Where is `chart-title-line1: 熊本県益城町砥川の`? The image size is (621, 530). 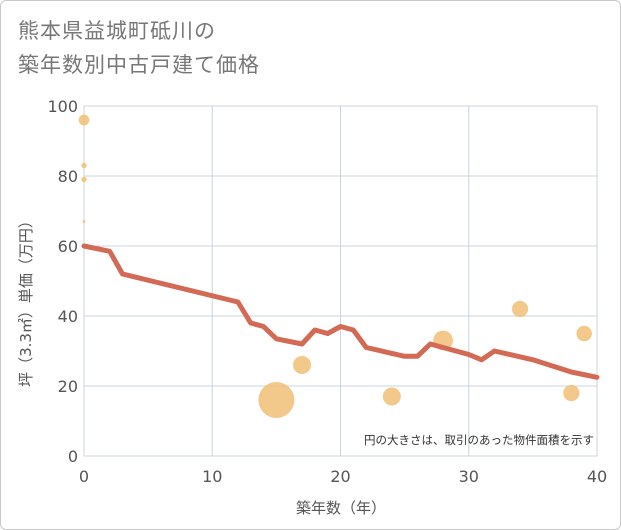 chart-title-line1: 熊本県益城町砥川の is located at coordinates (117, 31).